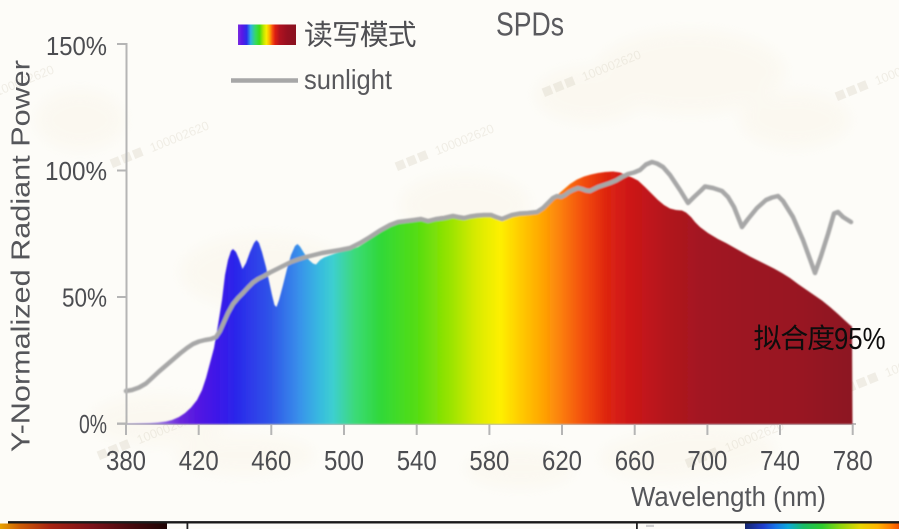 The image size is (899, 529). What do you see at coordinates (562, 460) in the screenshot?
I see `svg-text: 620` at bounding box center [562, 460].